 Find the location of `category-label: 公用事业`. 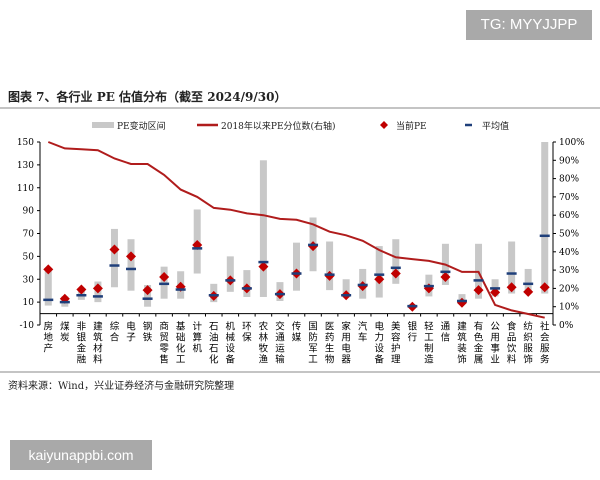

category-label: 公用事业 is located at coordinates (495, 344).